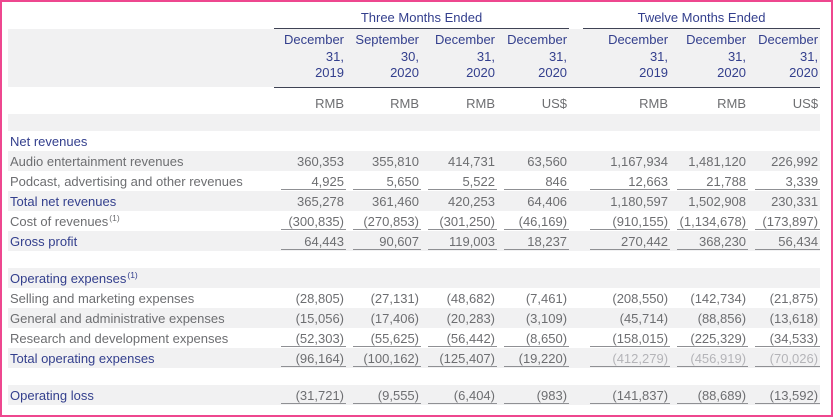  I want to click on value-cell: (100,162), so click(383, 357).